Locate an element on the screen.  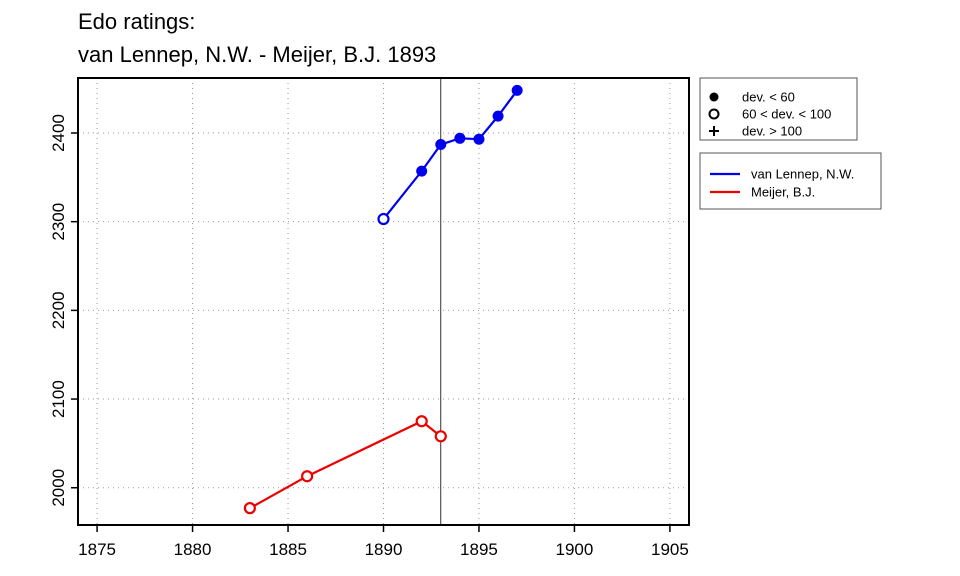
x-tick-label: 1900 is located at coordinates (575, 549).